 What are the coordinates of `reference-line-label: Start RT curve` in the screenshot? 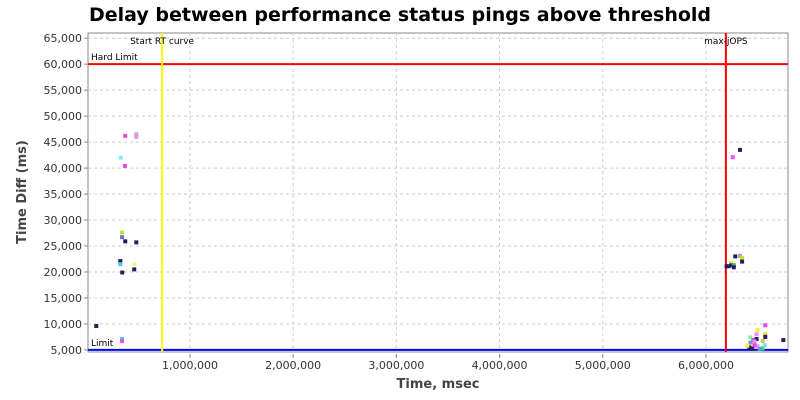 It's located at (162, 42).